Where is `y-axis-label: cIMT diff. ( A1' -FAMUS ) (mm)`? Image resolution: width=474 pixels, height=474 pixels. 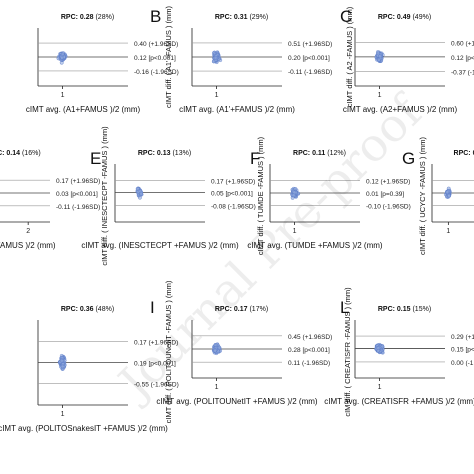
y-axis-label: cIMT diff. ( A1' -FAMUS ) (mm) is located at coordinates (168, 57).